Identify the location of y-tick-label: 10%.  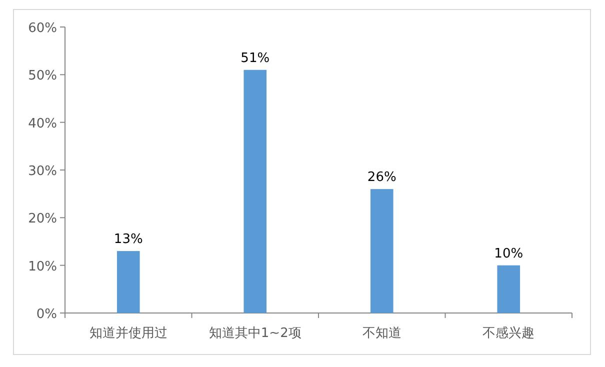
(42, 266).